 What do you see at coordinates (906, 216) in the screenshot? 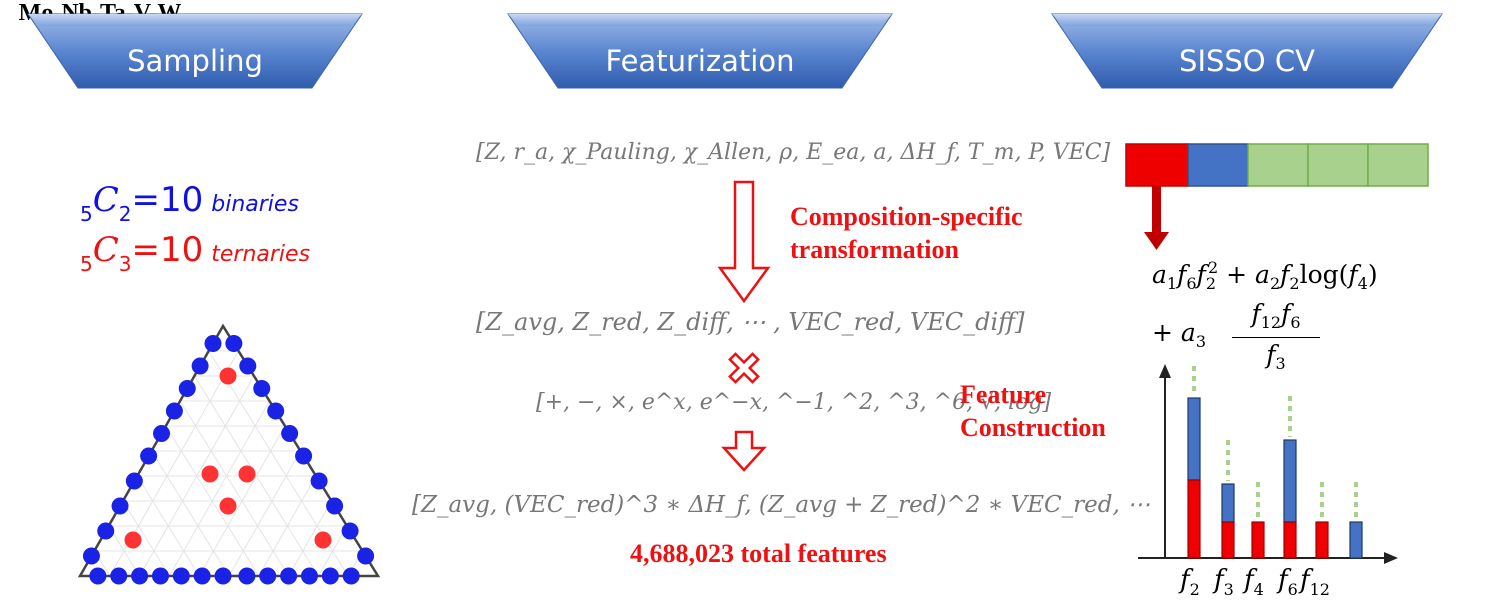
I see `transformation-label-line1: Composition-specific` at bounding box center [906, 216].